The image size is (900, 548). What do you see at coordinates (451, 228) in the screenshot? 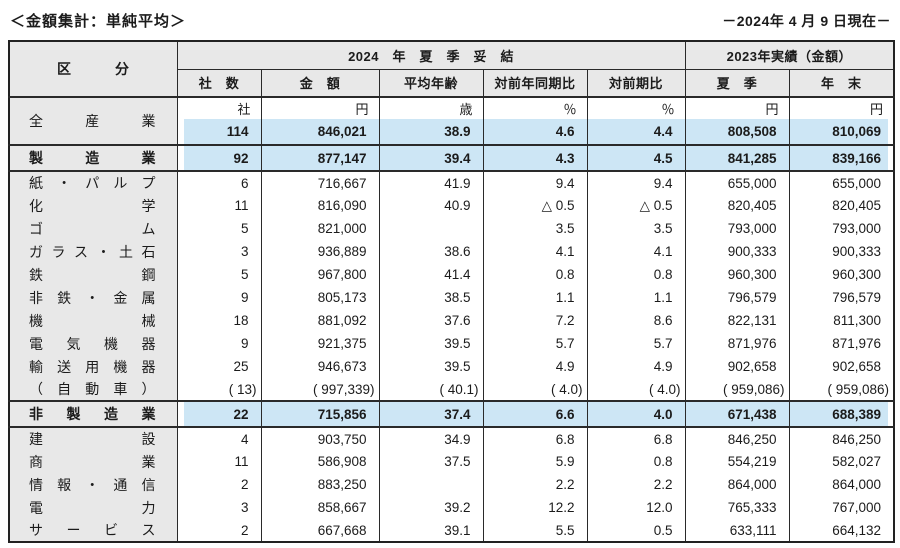
I see `table-row: ゴム 5 821,000 3.5 3.5 793,000 793,000` at bounding box center [451, 228].